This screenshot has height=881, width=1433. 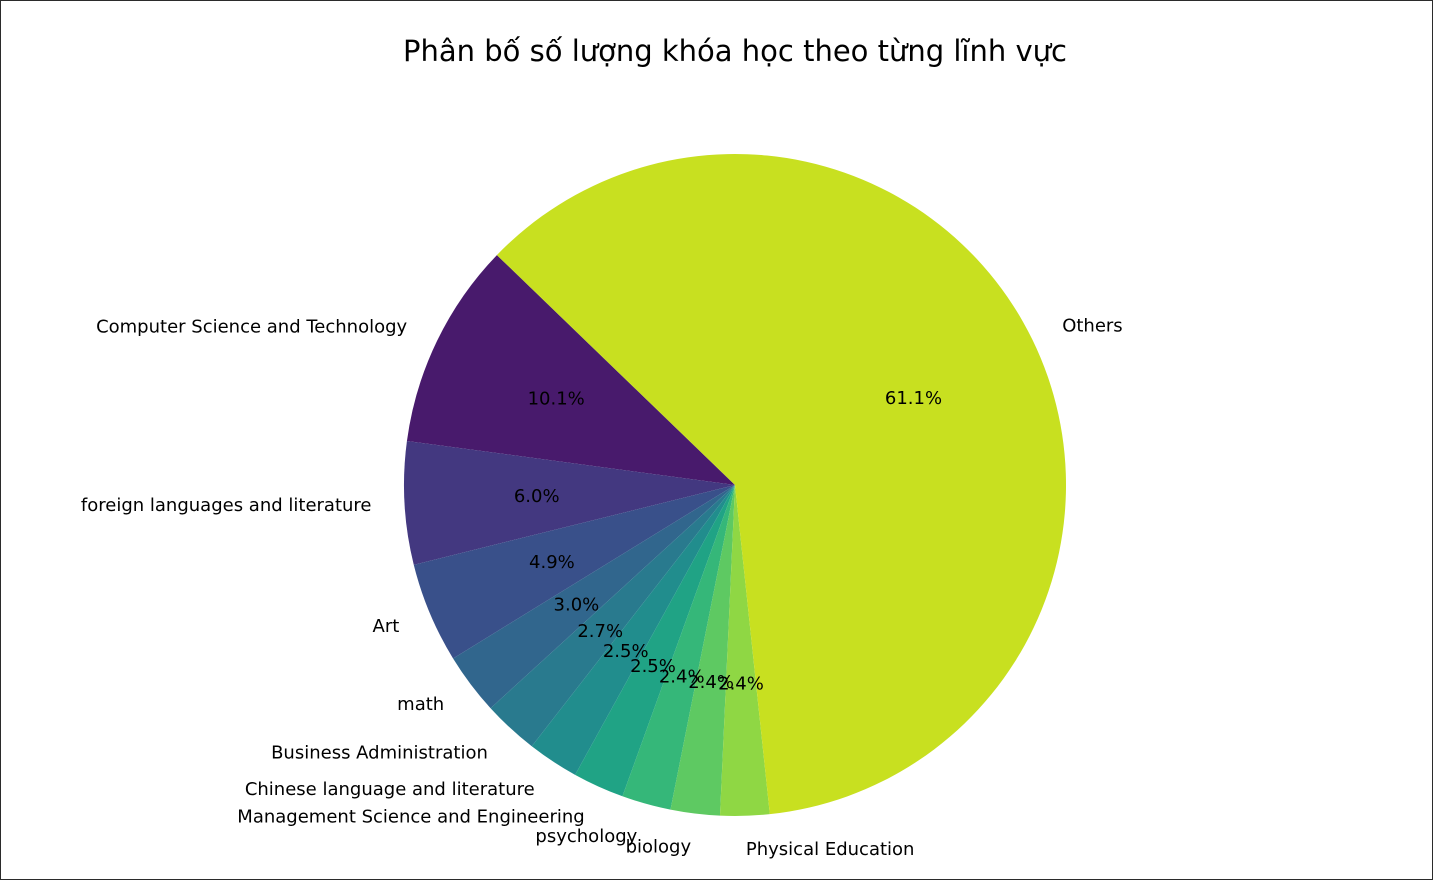 What do you see at coordinates (577, 605) in the screenshot?
I see `percent-label-3: 3.0%` at bounding box center [577, 605].